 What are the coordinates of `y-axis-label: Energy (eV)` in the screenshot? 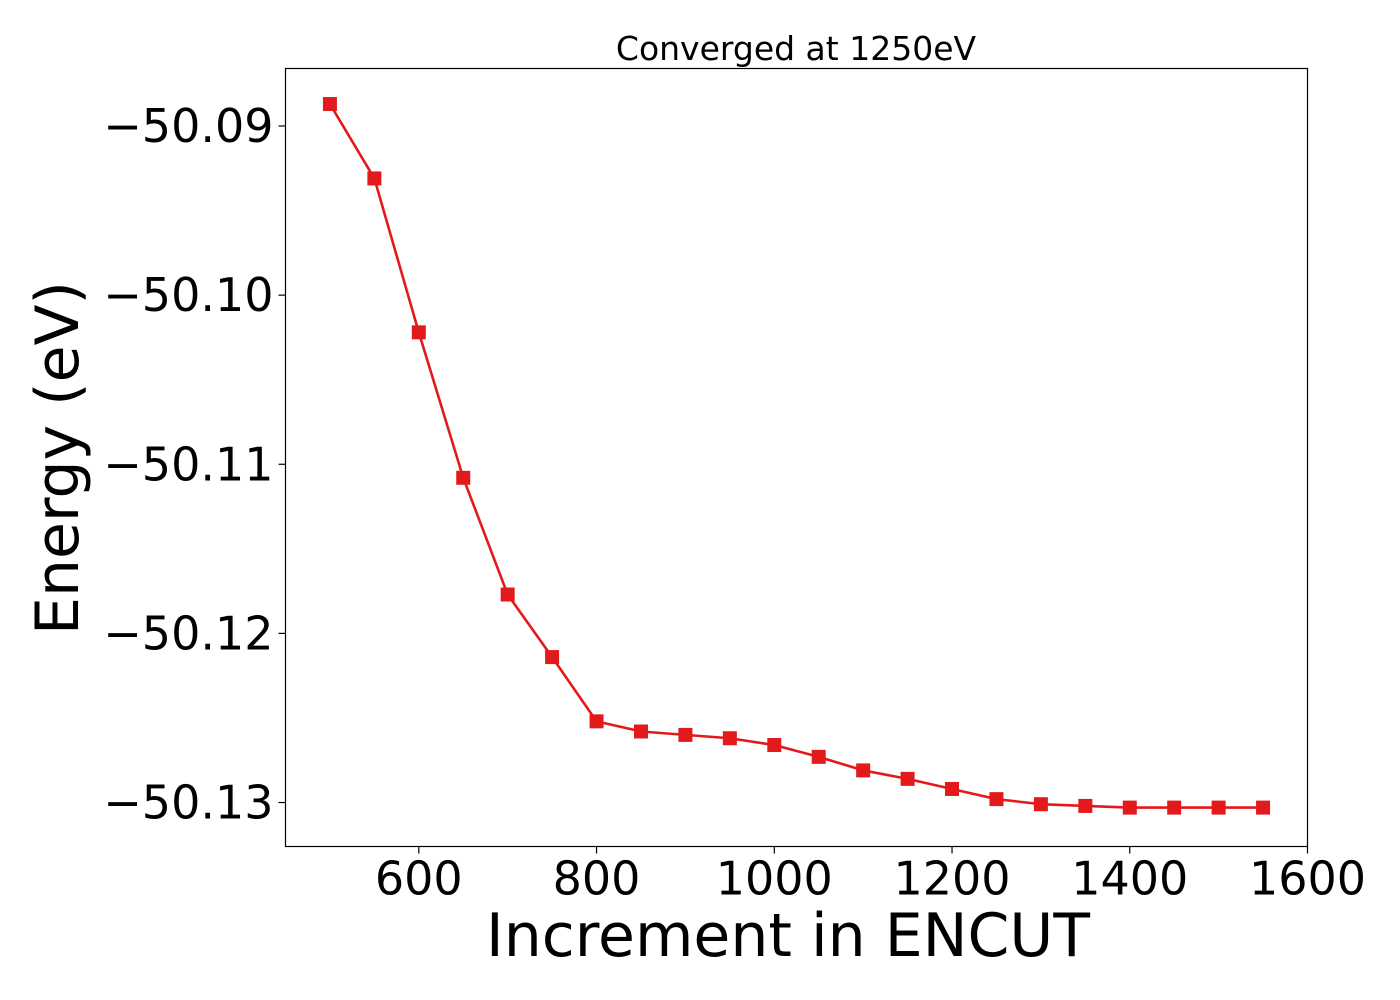 It's located at (58, 458).